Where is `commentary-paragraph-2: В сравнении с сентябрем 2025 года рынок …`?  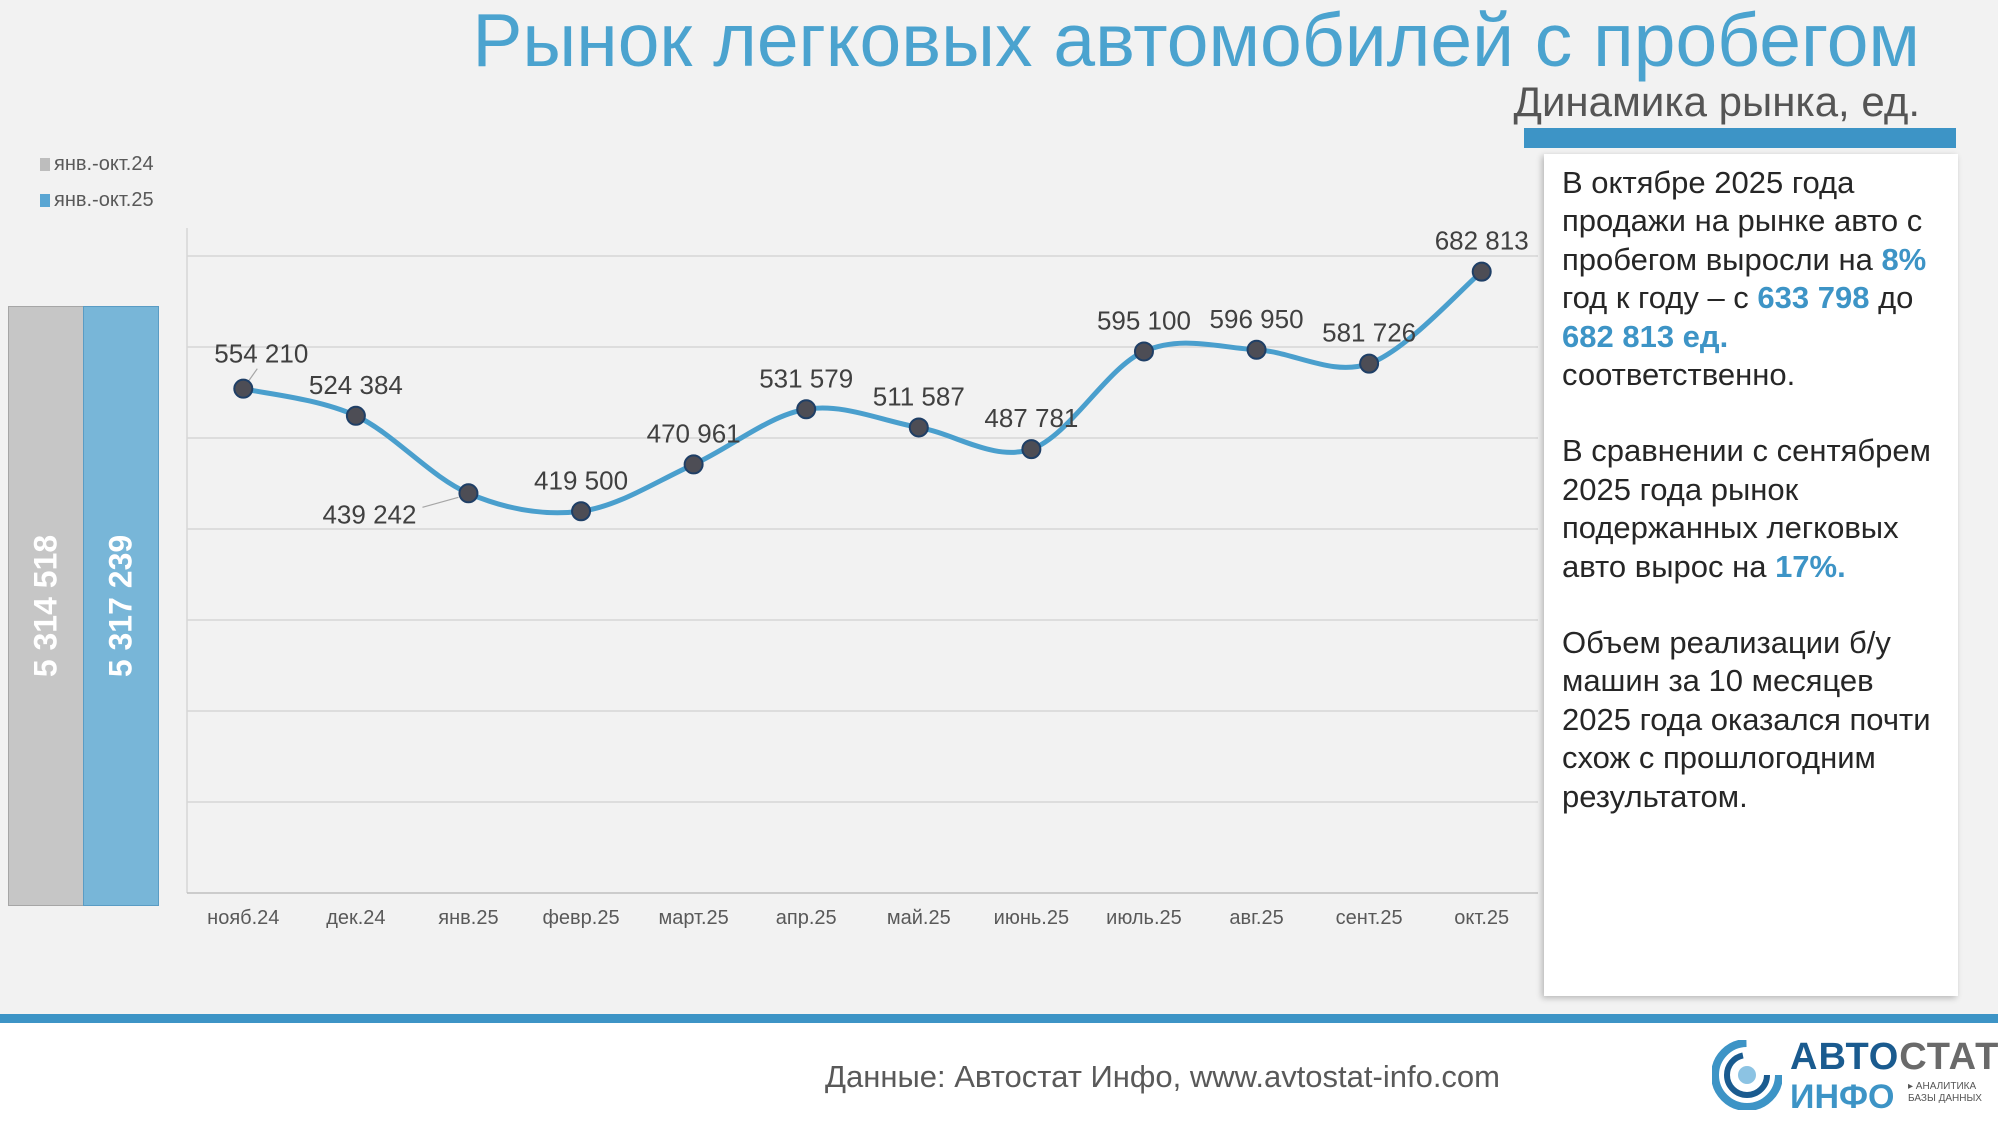 commentary-paragraph-2: В сравнении с сентябрем 2025 года рынок … is located at coordinates (1755, 509).